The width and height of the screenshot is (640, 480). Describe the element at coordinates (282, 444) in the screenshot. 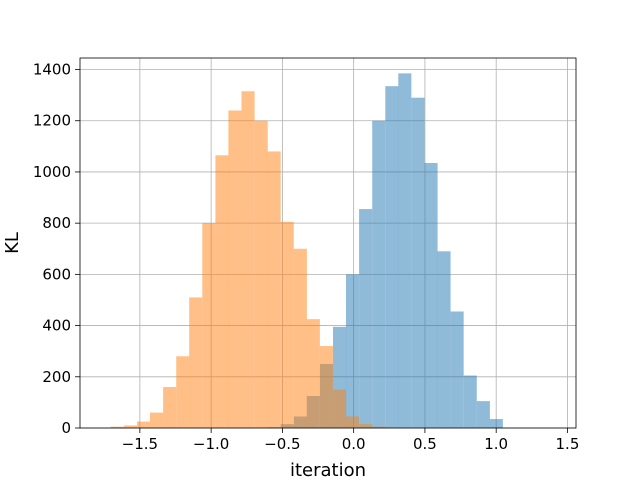

I see `x-tick-label: −0.5` at that location.